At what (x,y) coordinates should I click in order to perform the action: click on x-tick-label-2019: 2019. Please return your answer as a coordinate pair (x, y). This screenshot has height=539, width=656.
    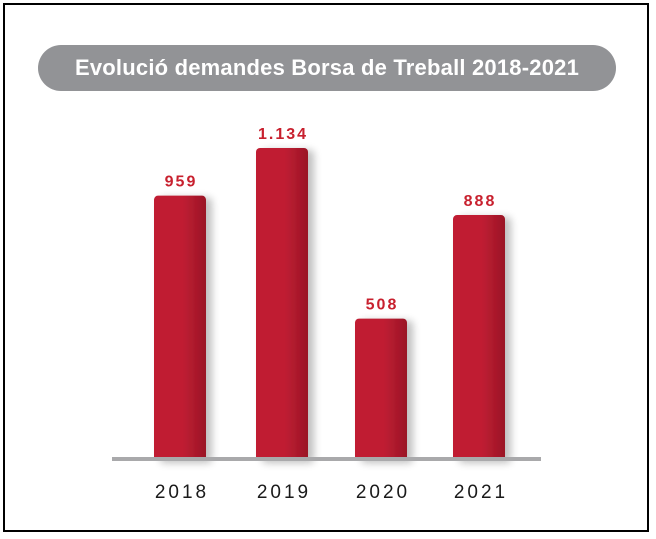
    Looking at the image, I should click on (284, 492).